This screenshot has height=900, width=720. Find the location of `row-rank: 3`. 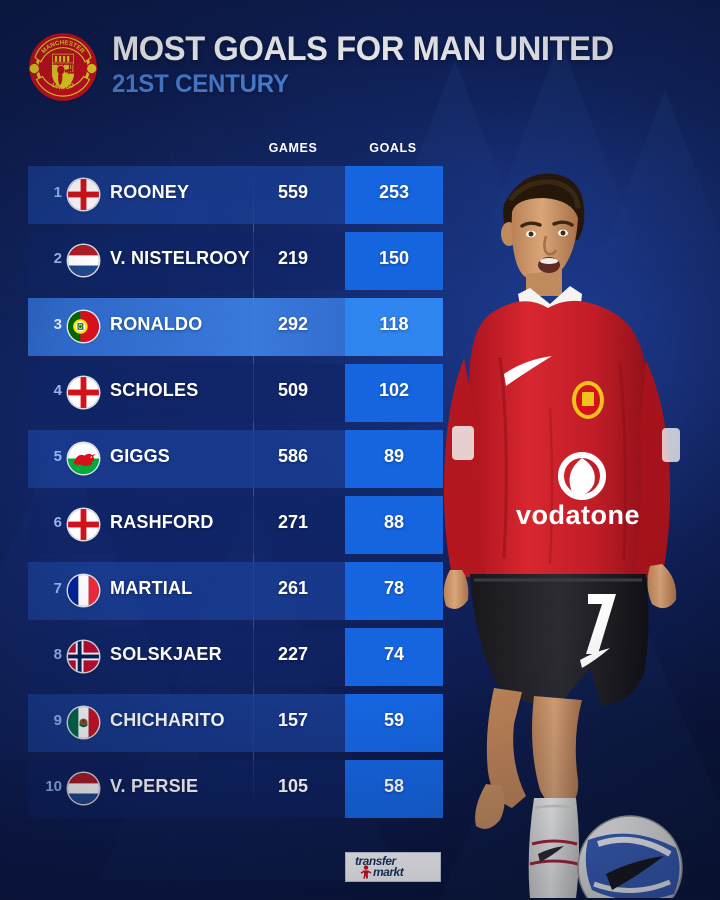

row-rank: 3 is located at coordinates (57, 324).